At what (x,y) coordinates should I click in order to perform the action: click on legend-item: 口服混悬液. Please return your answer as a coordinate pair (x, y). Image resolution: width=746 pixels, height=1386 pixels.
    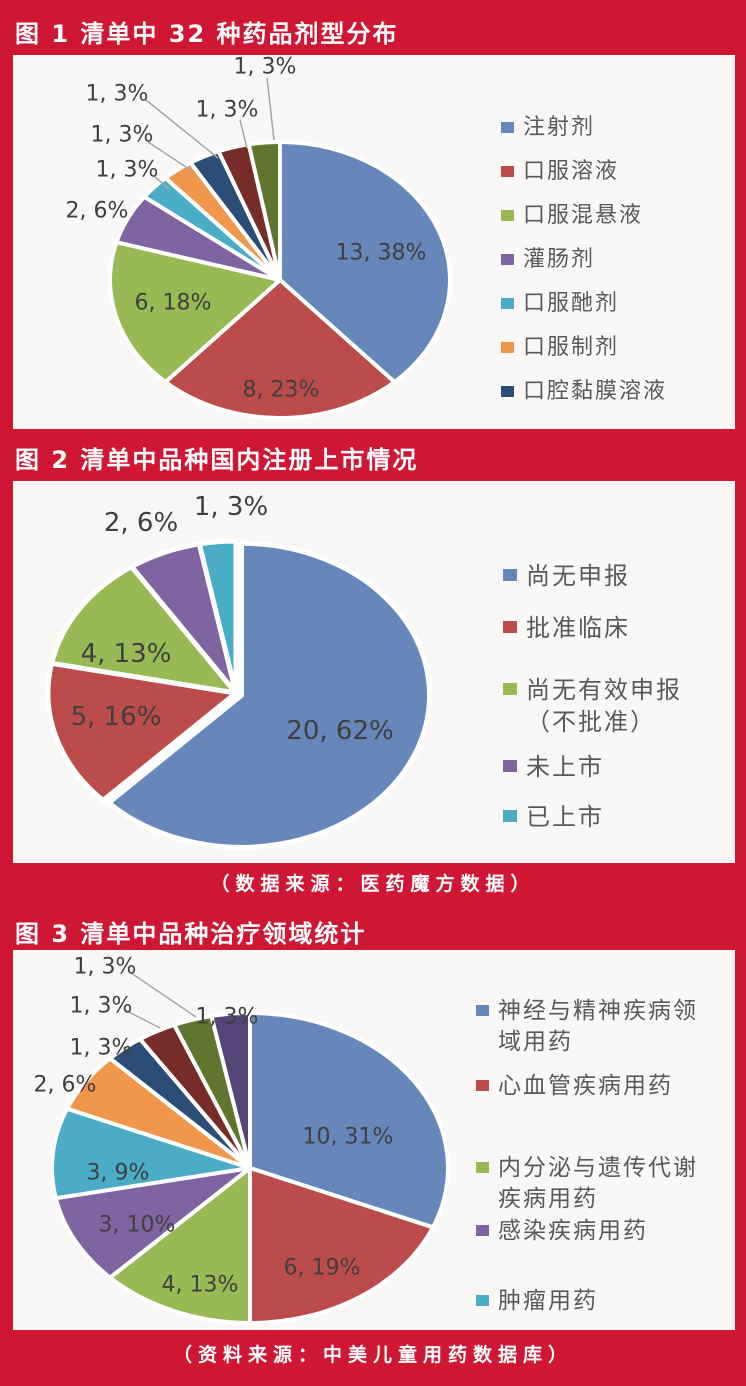
    Looking at the image, I should click on (572, 216).